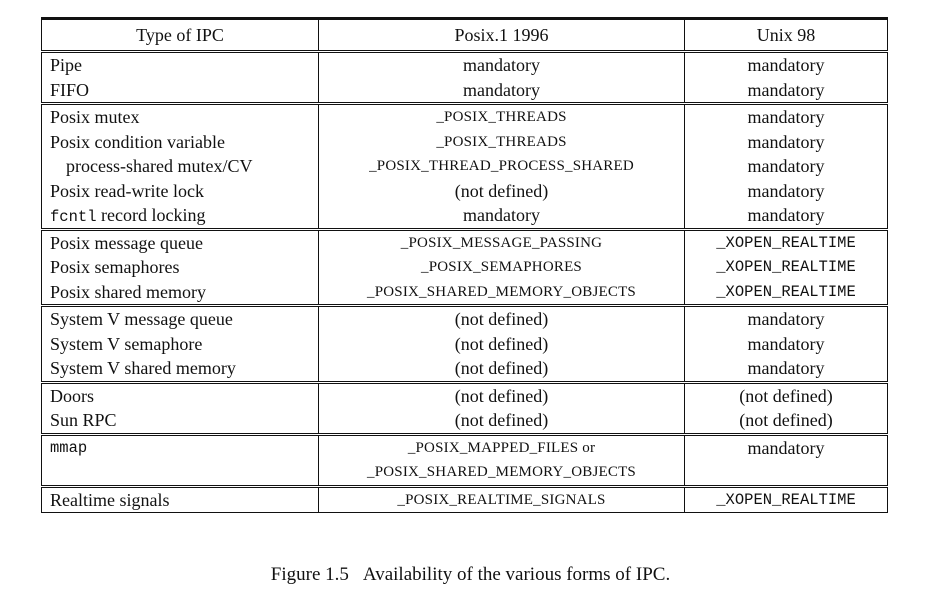 The width and height of the screenshot is (941, 604). What do you see at coordinates (501, 35) in the screenshot?
I see `header-posix1-1996: Posix.1 1996` at bounding box center [501, 35].